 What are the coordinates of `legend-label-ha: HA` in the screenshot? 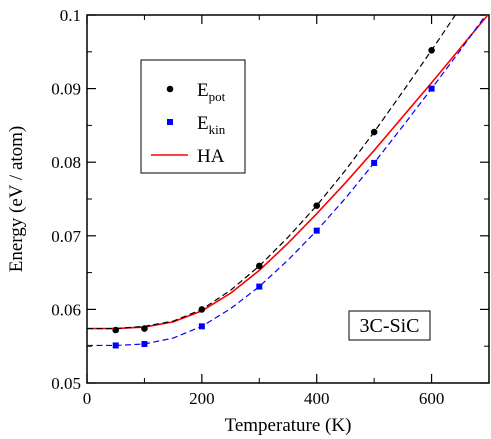 It's located at (211, 156).